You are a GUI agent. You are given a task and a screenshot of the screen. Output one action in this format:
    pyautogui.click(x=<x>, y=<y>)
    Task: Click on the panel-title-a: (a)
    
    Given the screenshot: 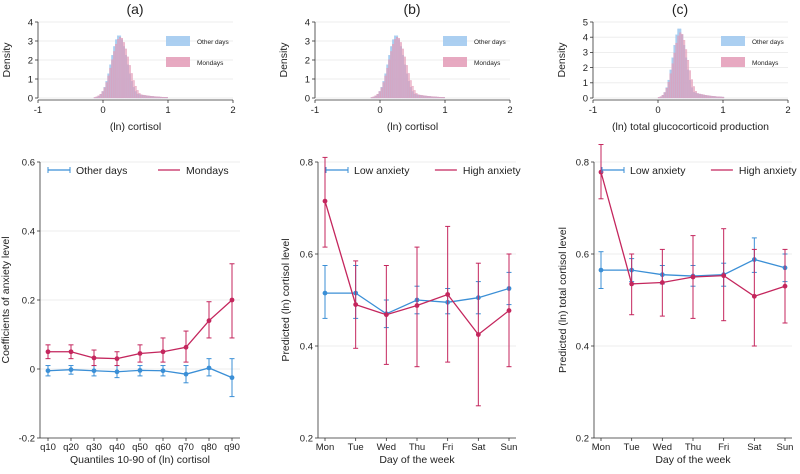 What is the action you would take?
    pyautogui.click(x=134, y=9)
    